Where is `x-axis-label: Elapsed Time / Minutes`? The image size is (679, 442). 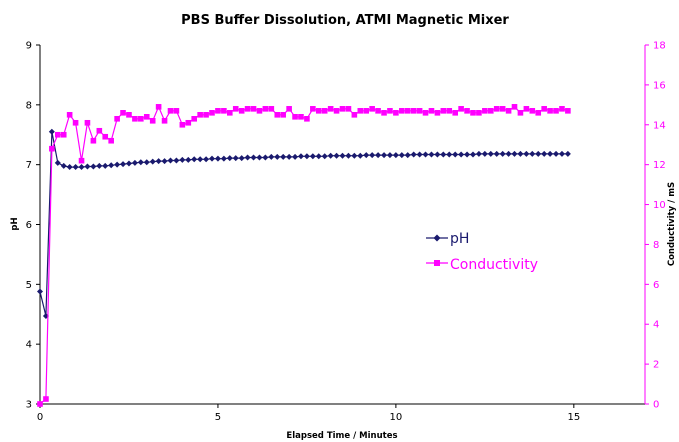
x-axis-label: Elapsed Time / Minutes is located at coordinates (341, 436).